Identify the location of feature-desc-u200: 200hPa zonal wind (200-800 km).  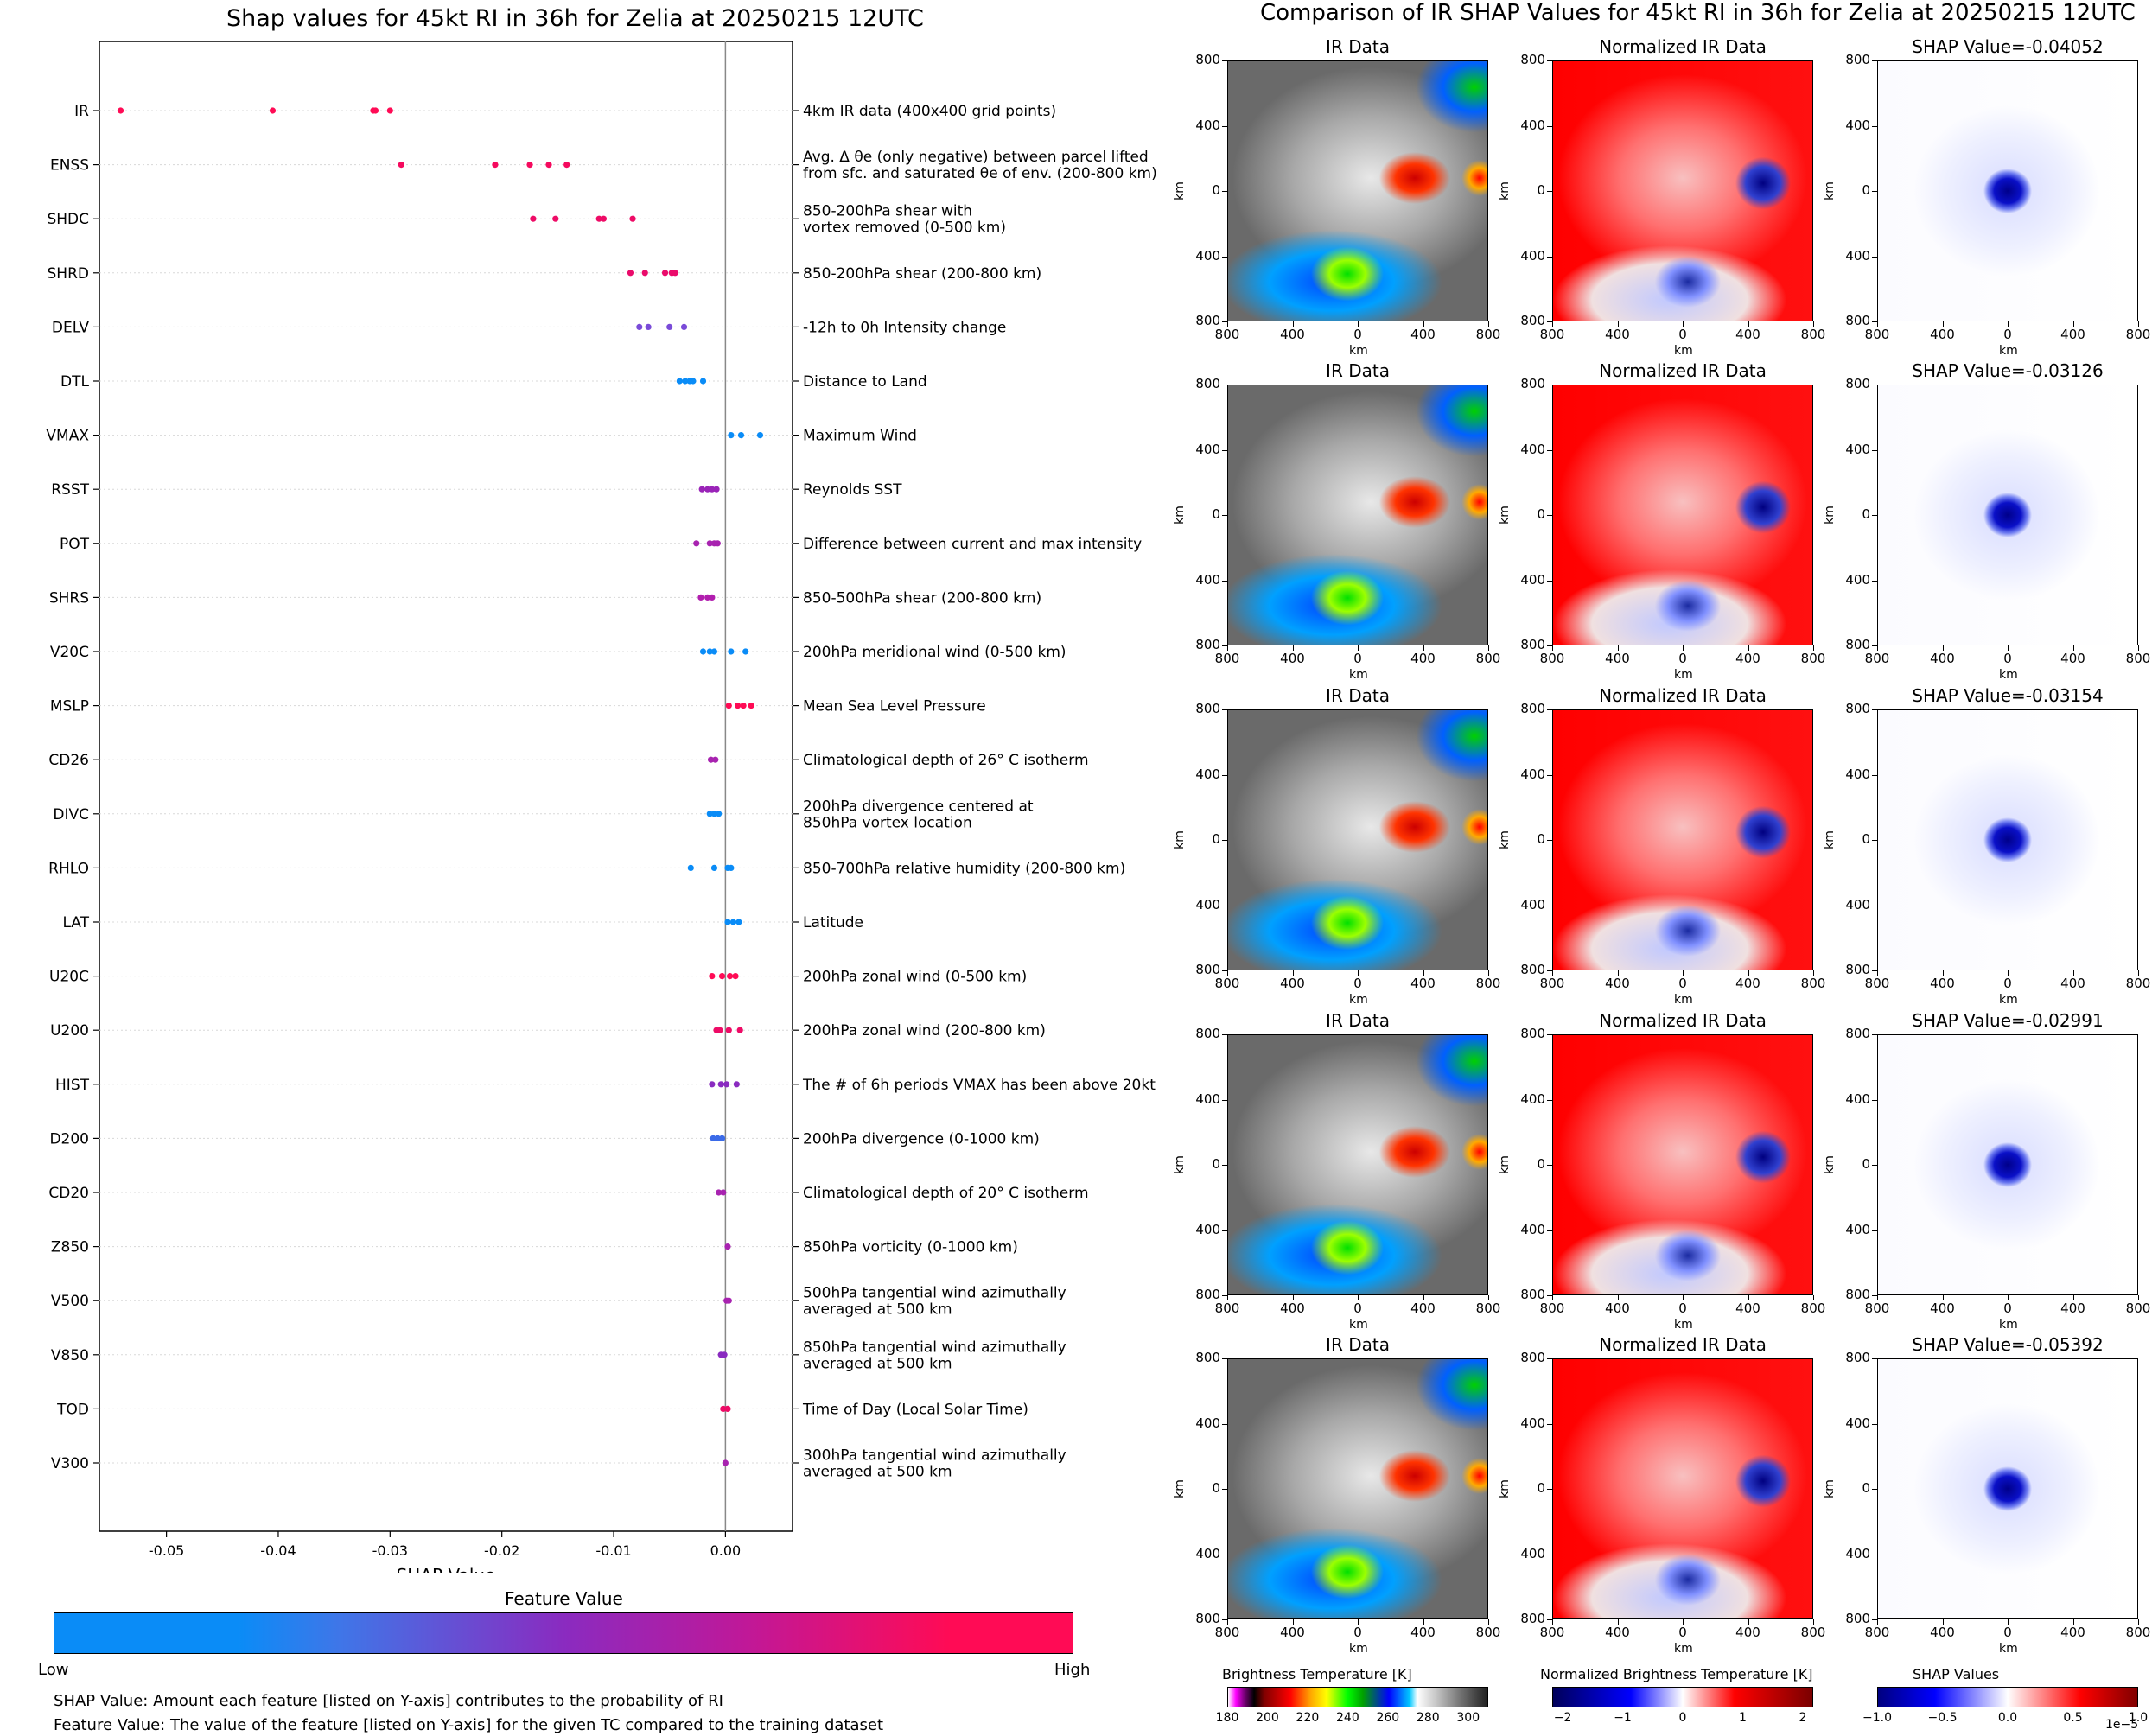
(924, 1031).